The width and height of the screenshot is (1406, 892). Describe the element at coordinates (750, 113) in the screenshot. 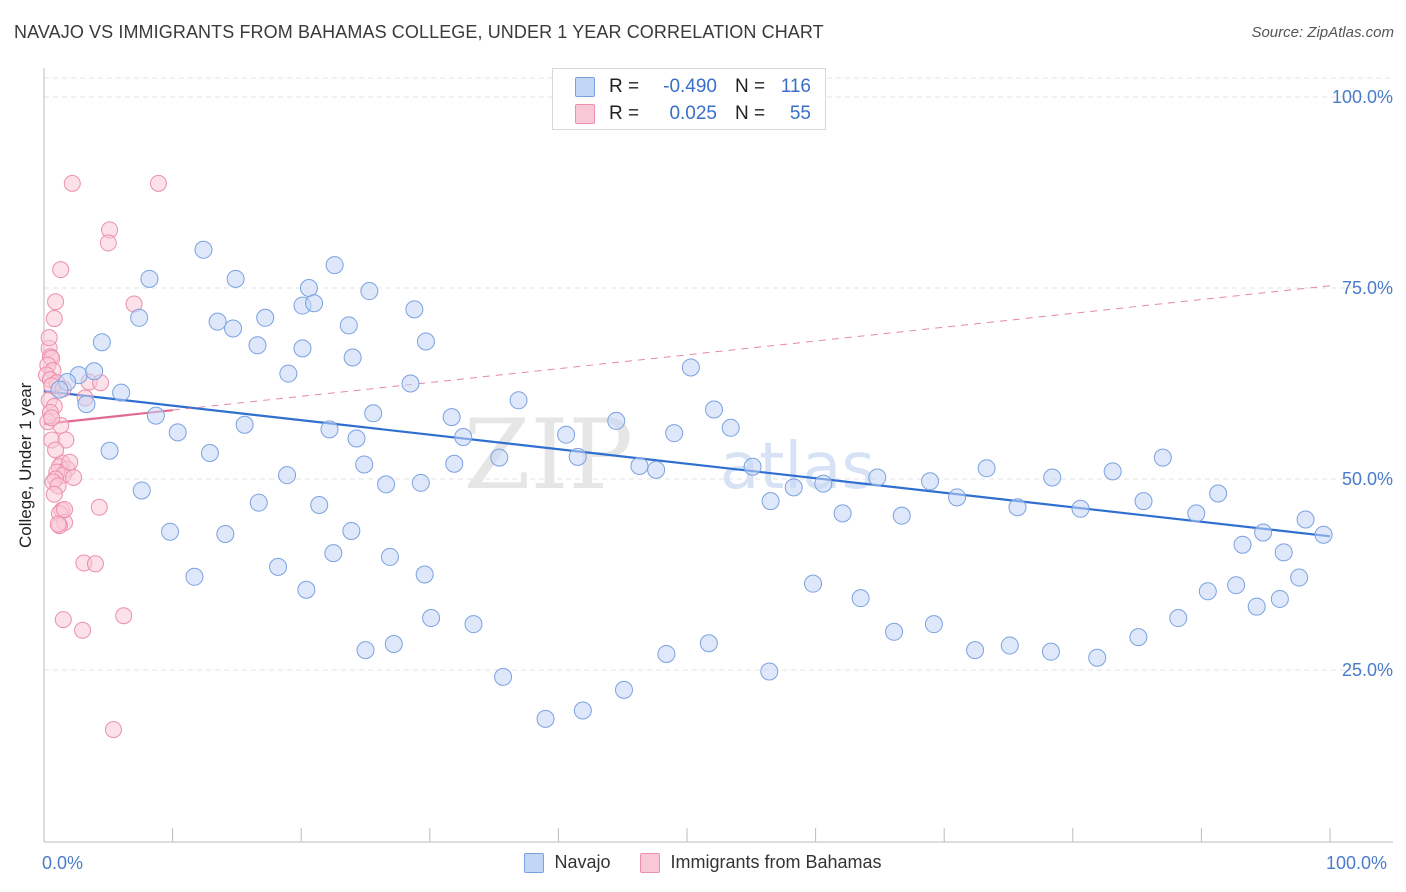

I see `n-label: N =` at that location.